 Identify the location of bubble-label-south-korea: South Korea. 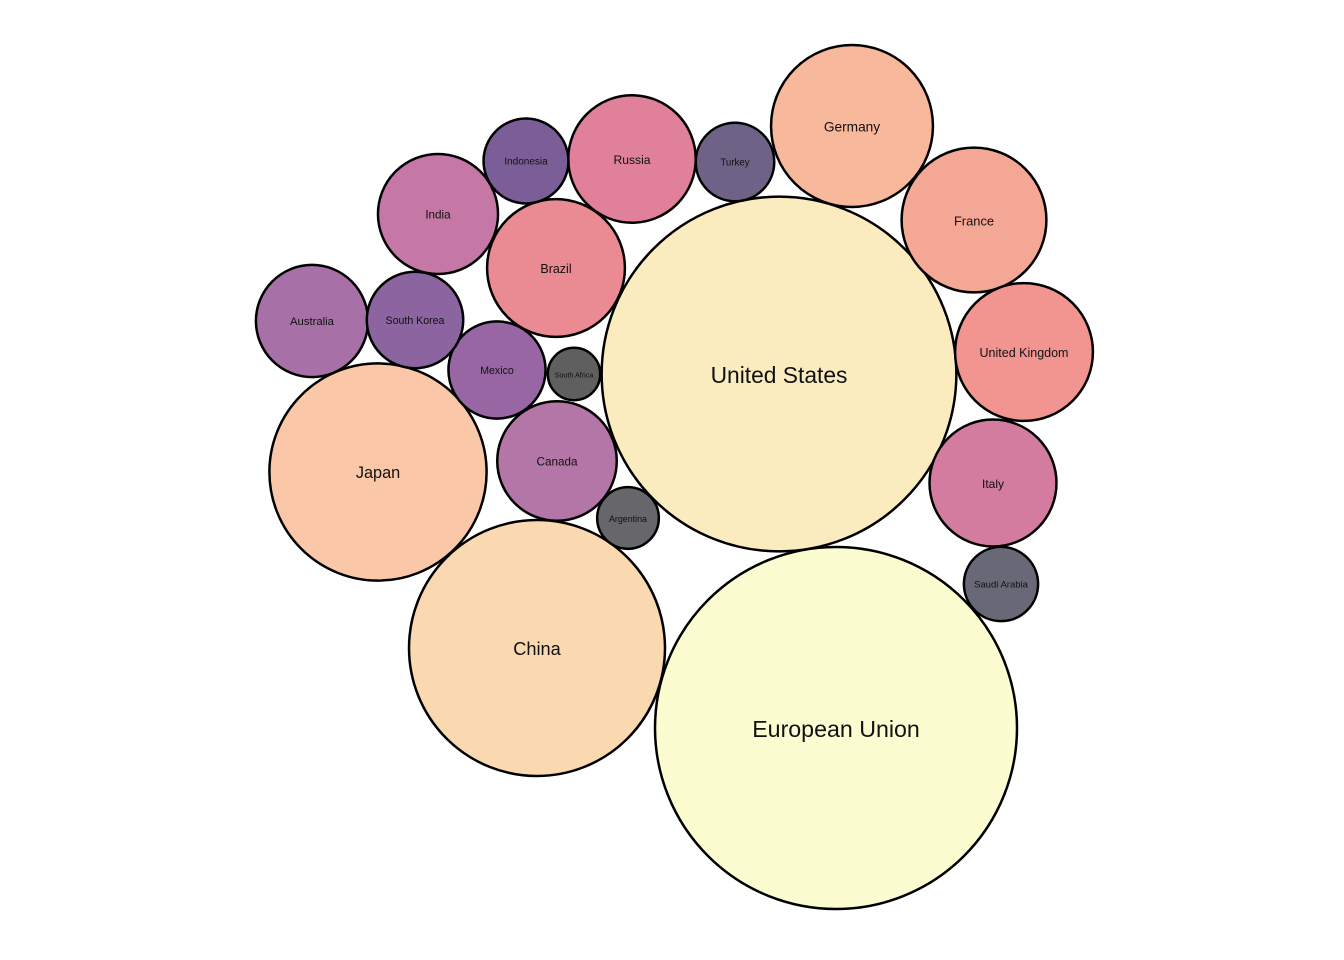
(415, 321).